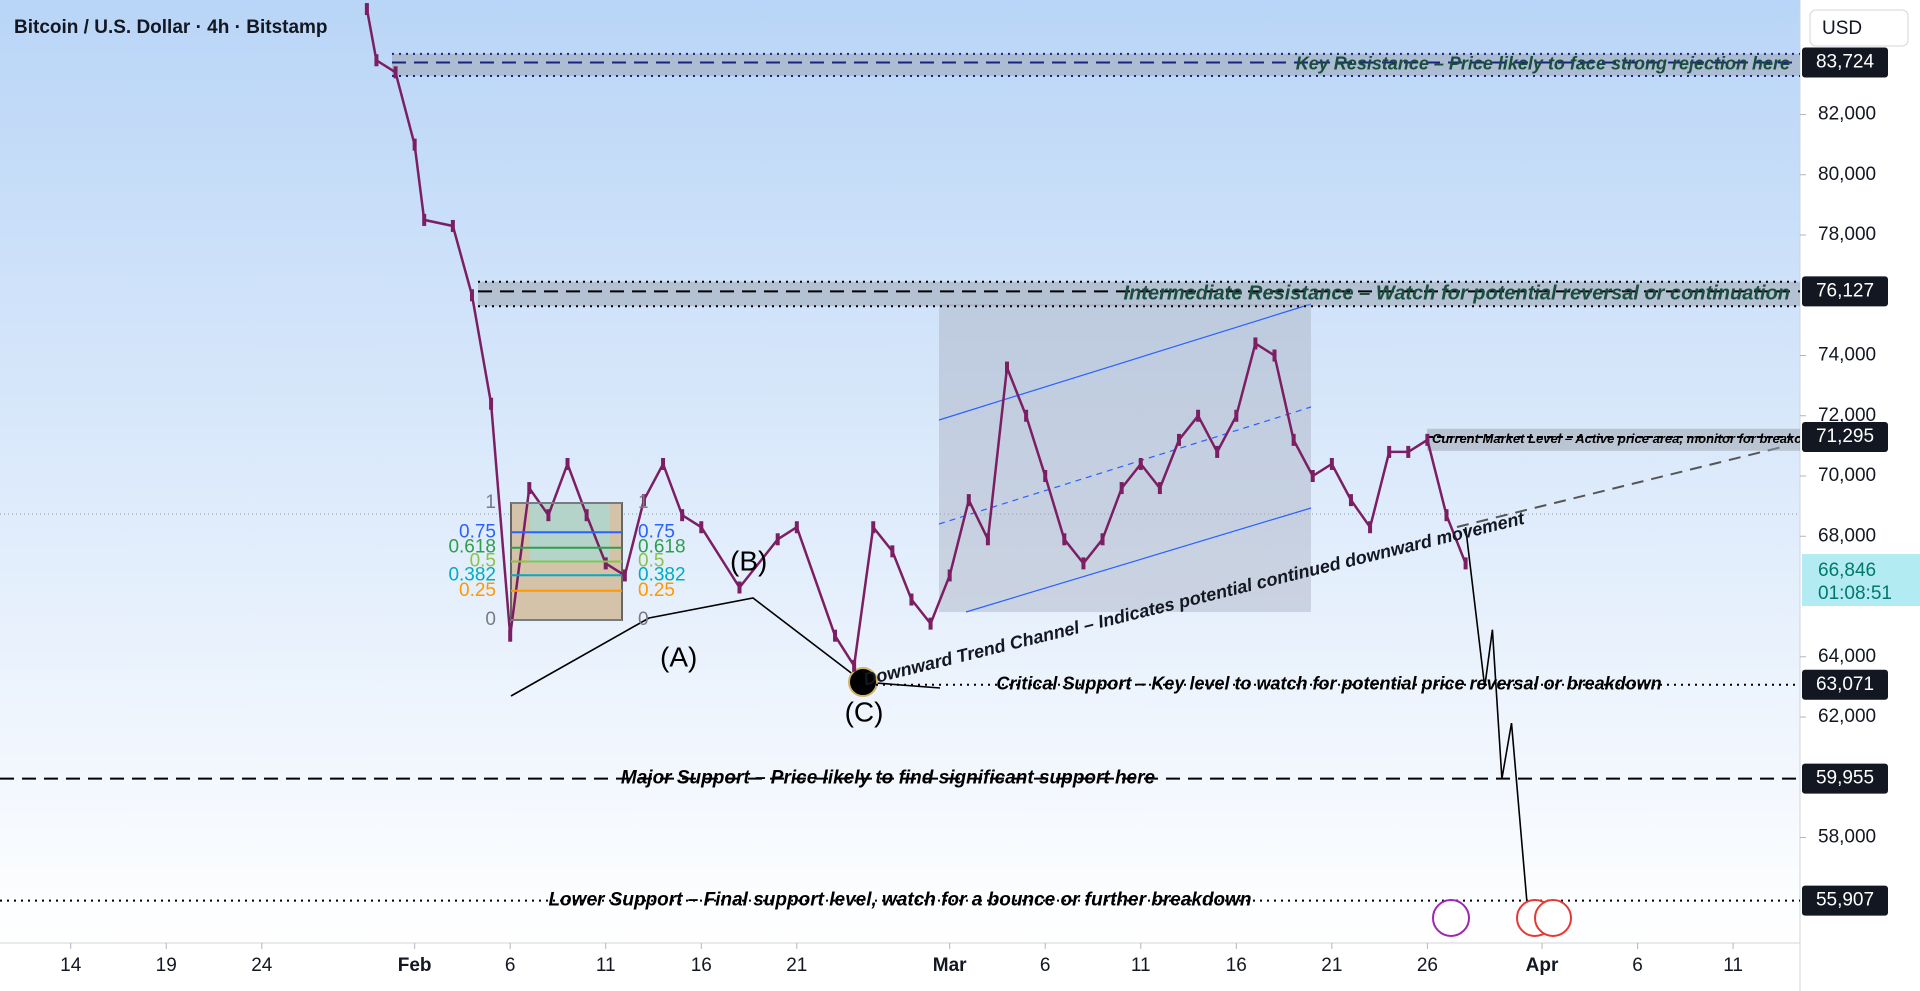 This screenshot has width=1920, height=991. I want to click on x-tick-label: Feb, so click(415, 965).